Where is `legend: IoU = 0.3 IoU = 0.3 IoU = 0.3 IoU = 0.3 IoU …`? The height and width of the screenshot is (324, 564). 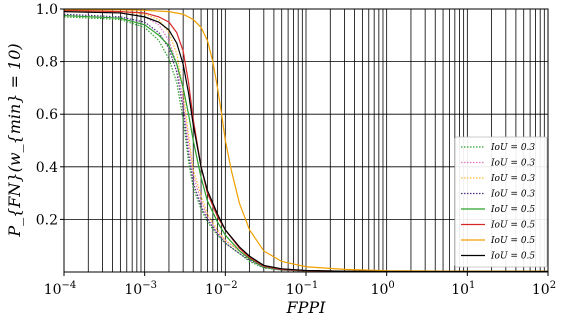 legend: IoU = 0.3 IoU = 0.3 IoU = 0.3 IoU = 0.3 IoU … is located at coordinates (501, 202).